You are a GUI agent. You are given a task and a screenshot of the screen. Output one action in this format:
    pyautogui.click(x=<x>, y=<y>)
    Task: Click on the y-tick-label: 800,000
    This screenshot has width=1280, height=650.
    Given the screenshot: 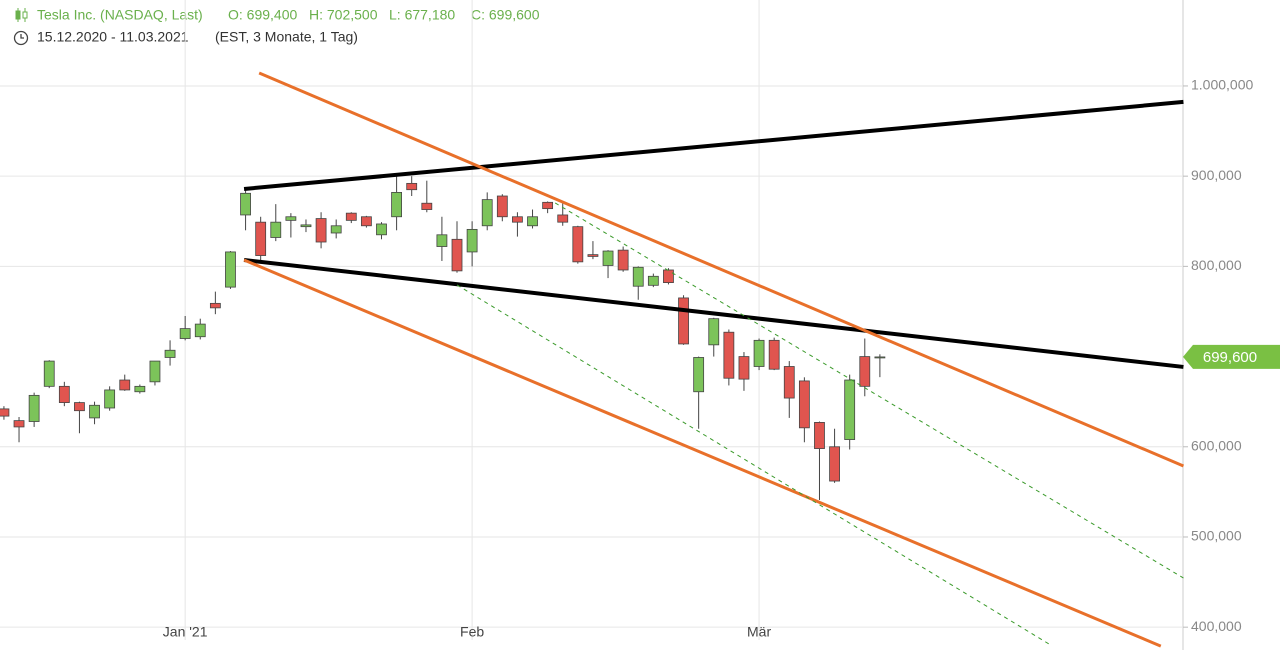 What is the action you would take?
    pyautogui.click(x=1216, y=265)
    